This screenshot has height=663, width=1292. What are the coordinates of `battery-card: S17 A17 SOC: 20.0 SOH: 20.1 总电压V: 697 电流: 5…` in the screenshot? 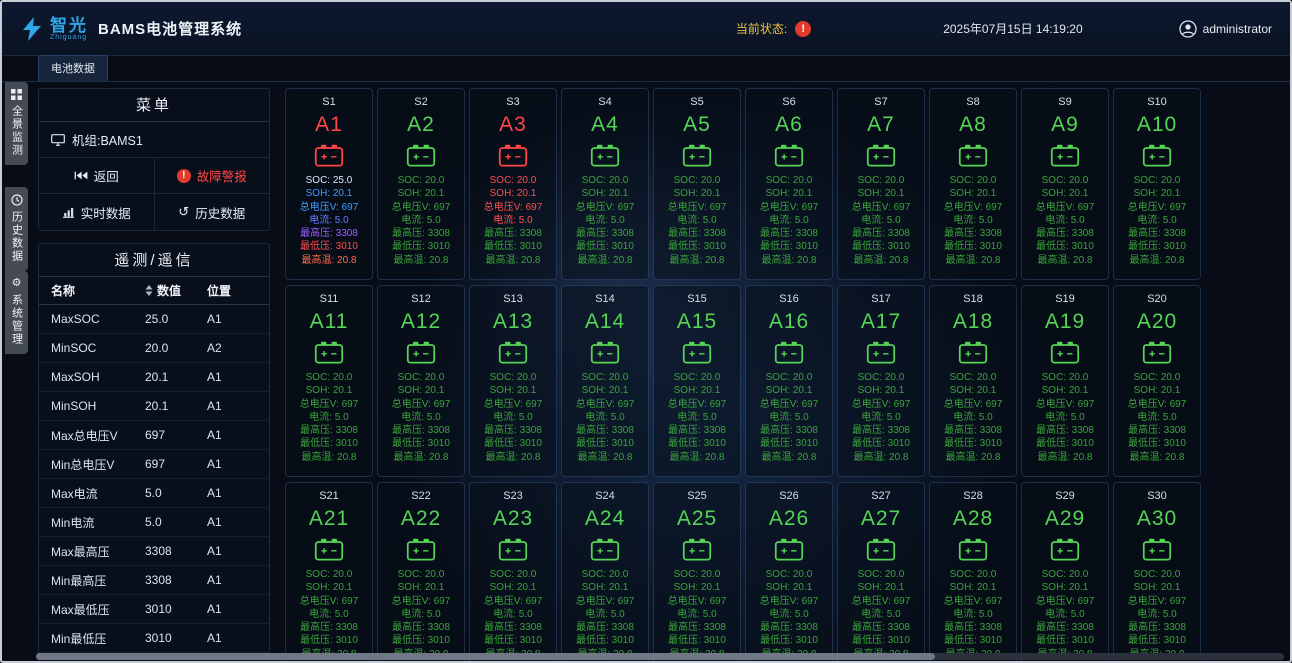 It's located at (881, 381).